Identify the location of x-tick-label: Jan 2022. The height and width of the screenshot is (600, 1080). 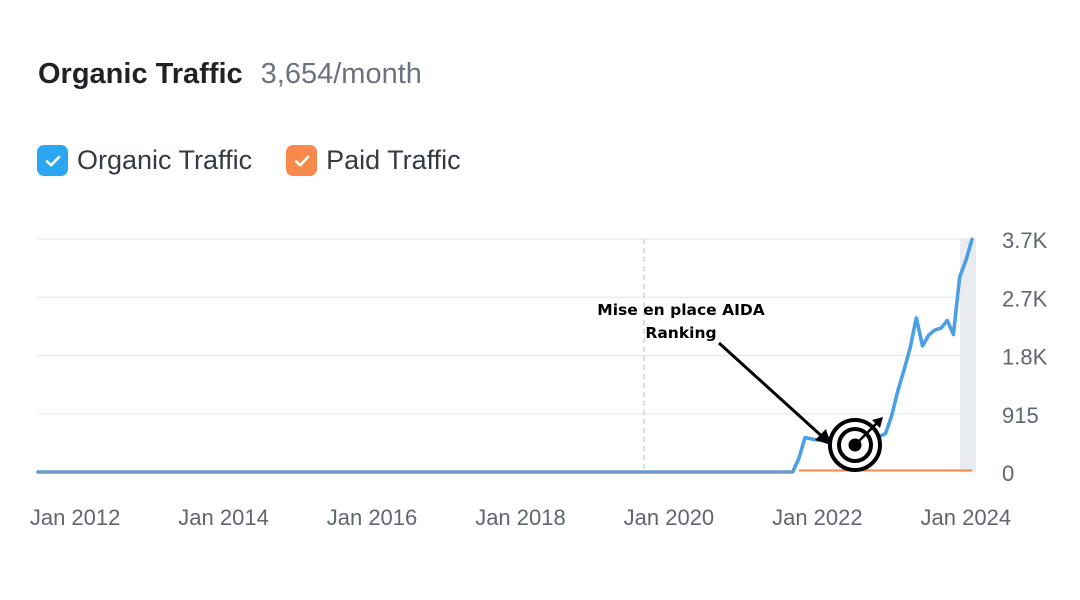
(817, 517).